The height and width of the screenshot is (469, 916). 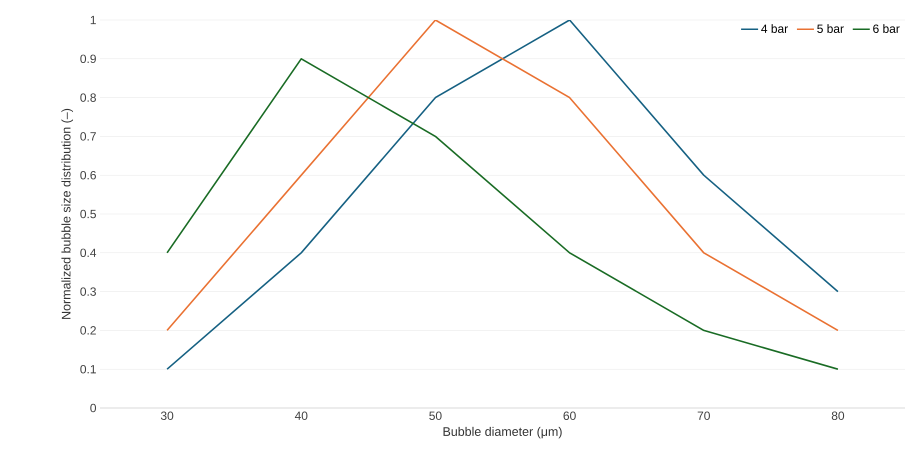 I want to click on x-tick-label: 80, so click(x=838, y=416).